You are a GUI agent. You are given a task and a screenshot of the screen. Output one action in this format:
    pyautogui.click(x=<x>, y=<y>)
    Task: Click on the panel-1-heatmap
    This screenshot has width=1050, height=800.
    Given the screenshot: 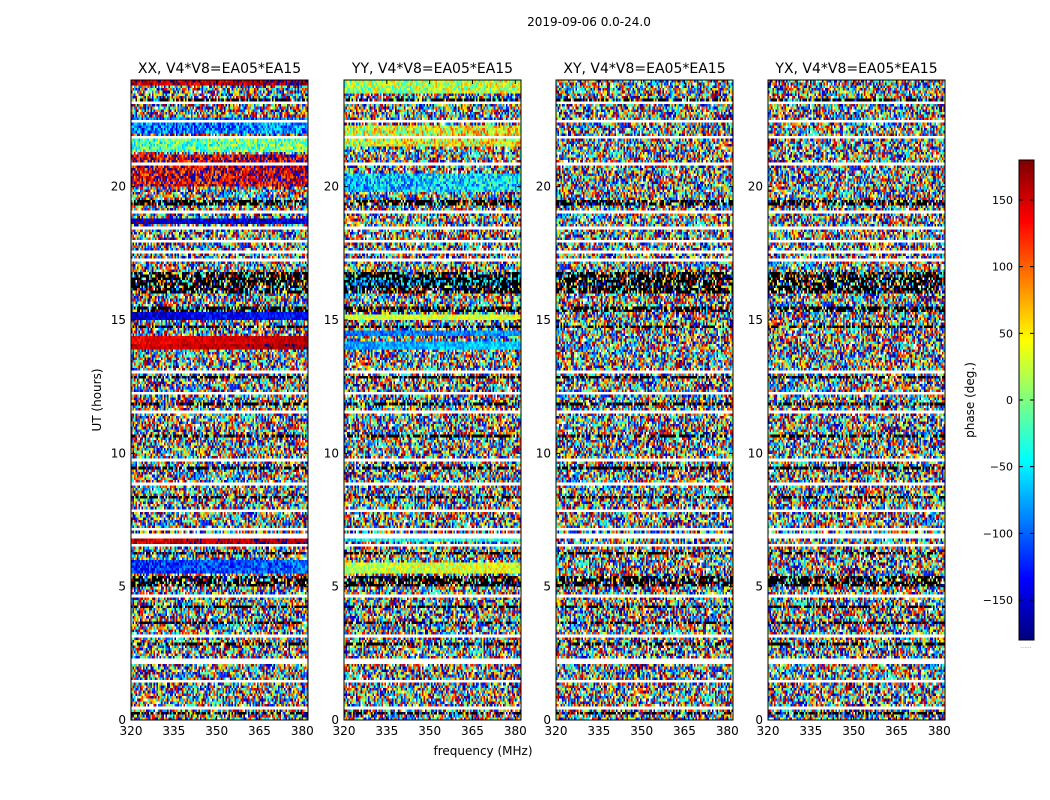 What is the action you would take?
    pyautogui.click(x=219, y=400)
    